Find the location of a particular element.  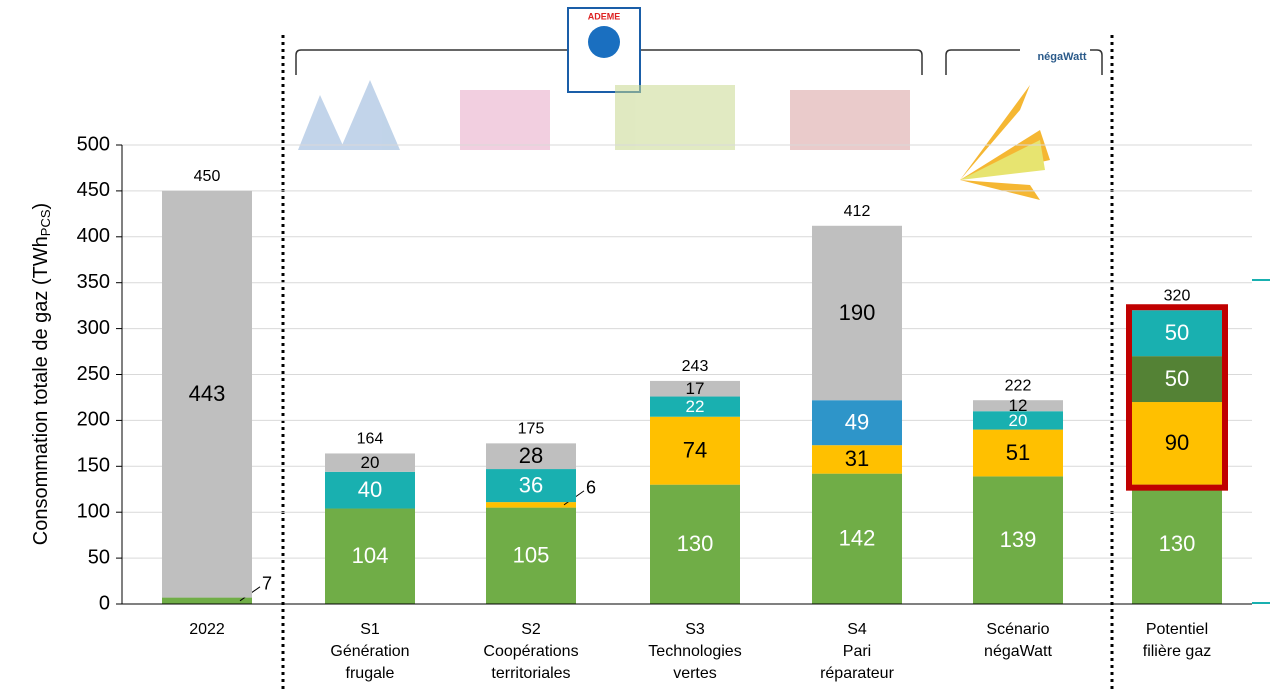

data-label: 142 is located at coordinates (857, 538).